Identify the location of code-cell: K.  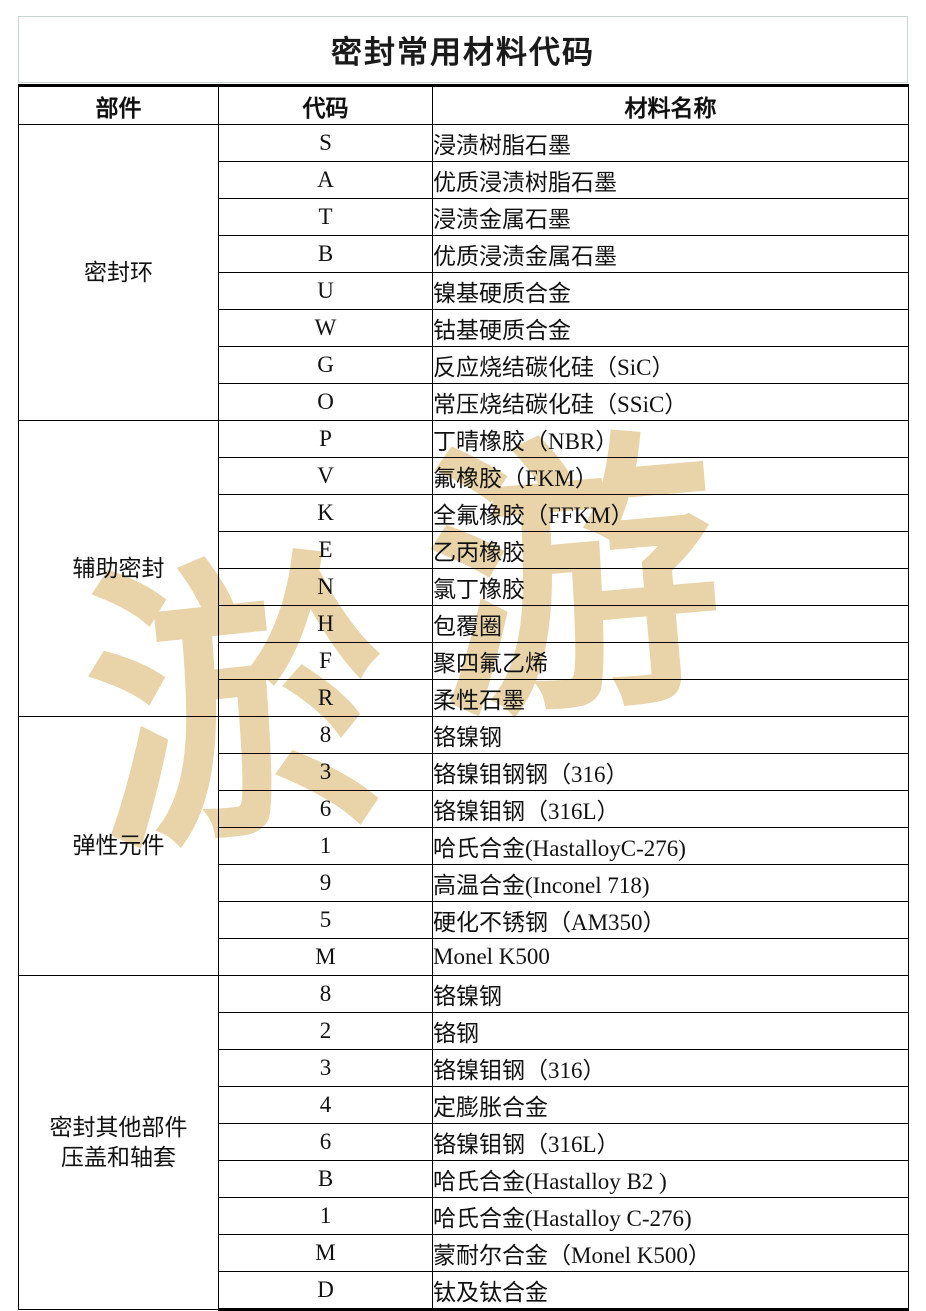
(325, 513).